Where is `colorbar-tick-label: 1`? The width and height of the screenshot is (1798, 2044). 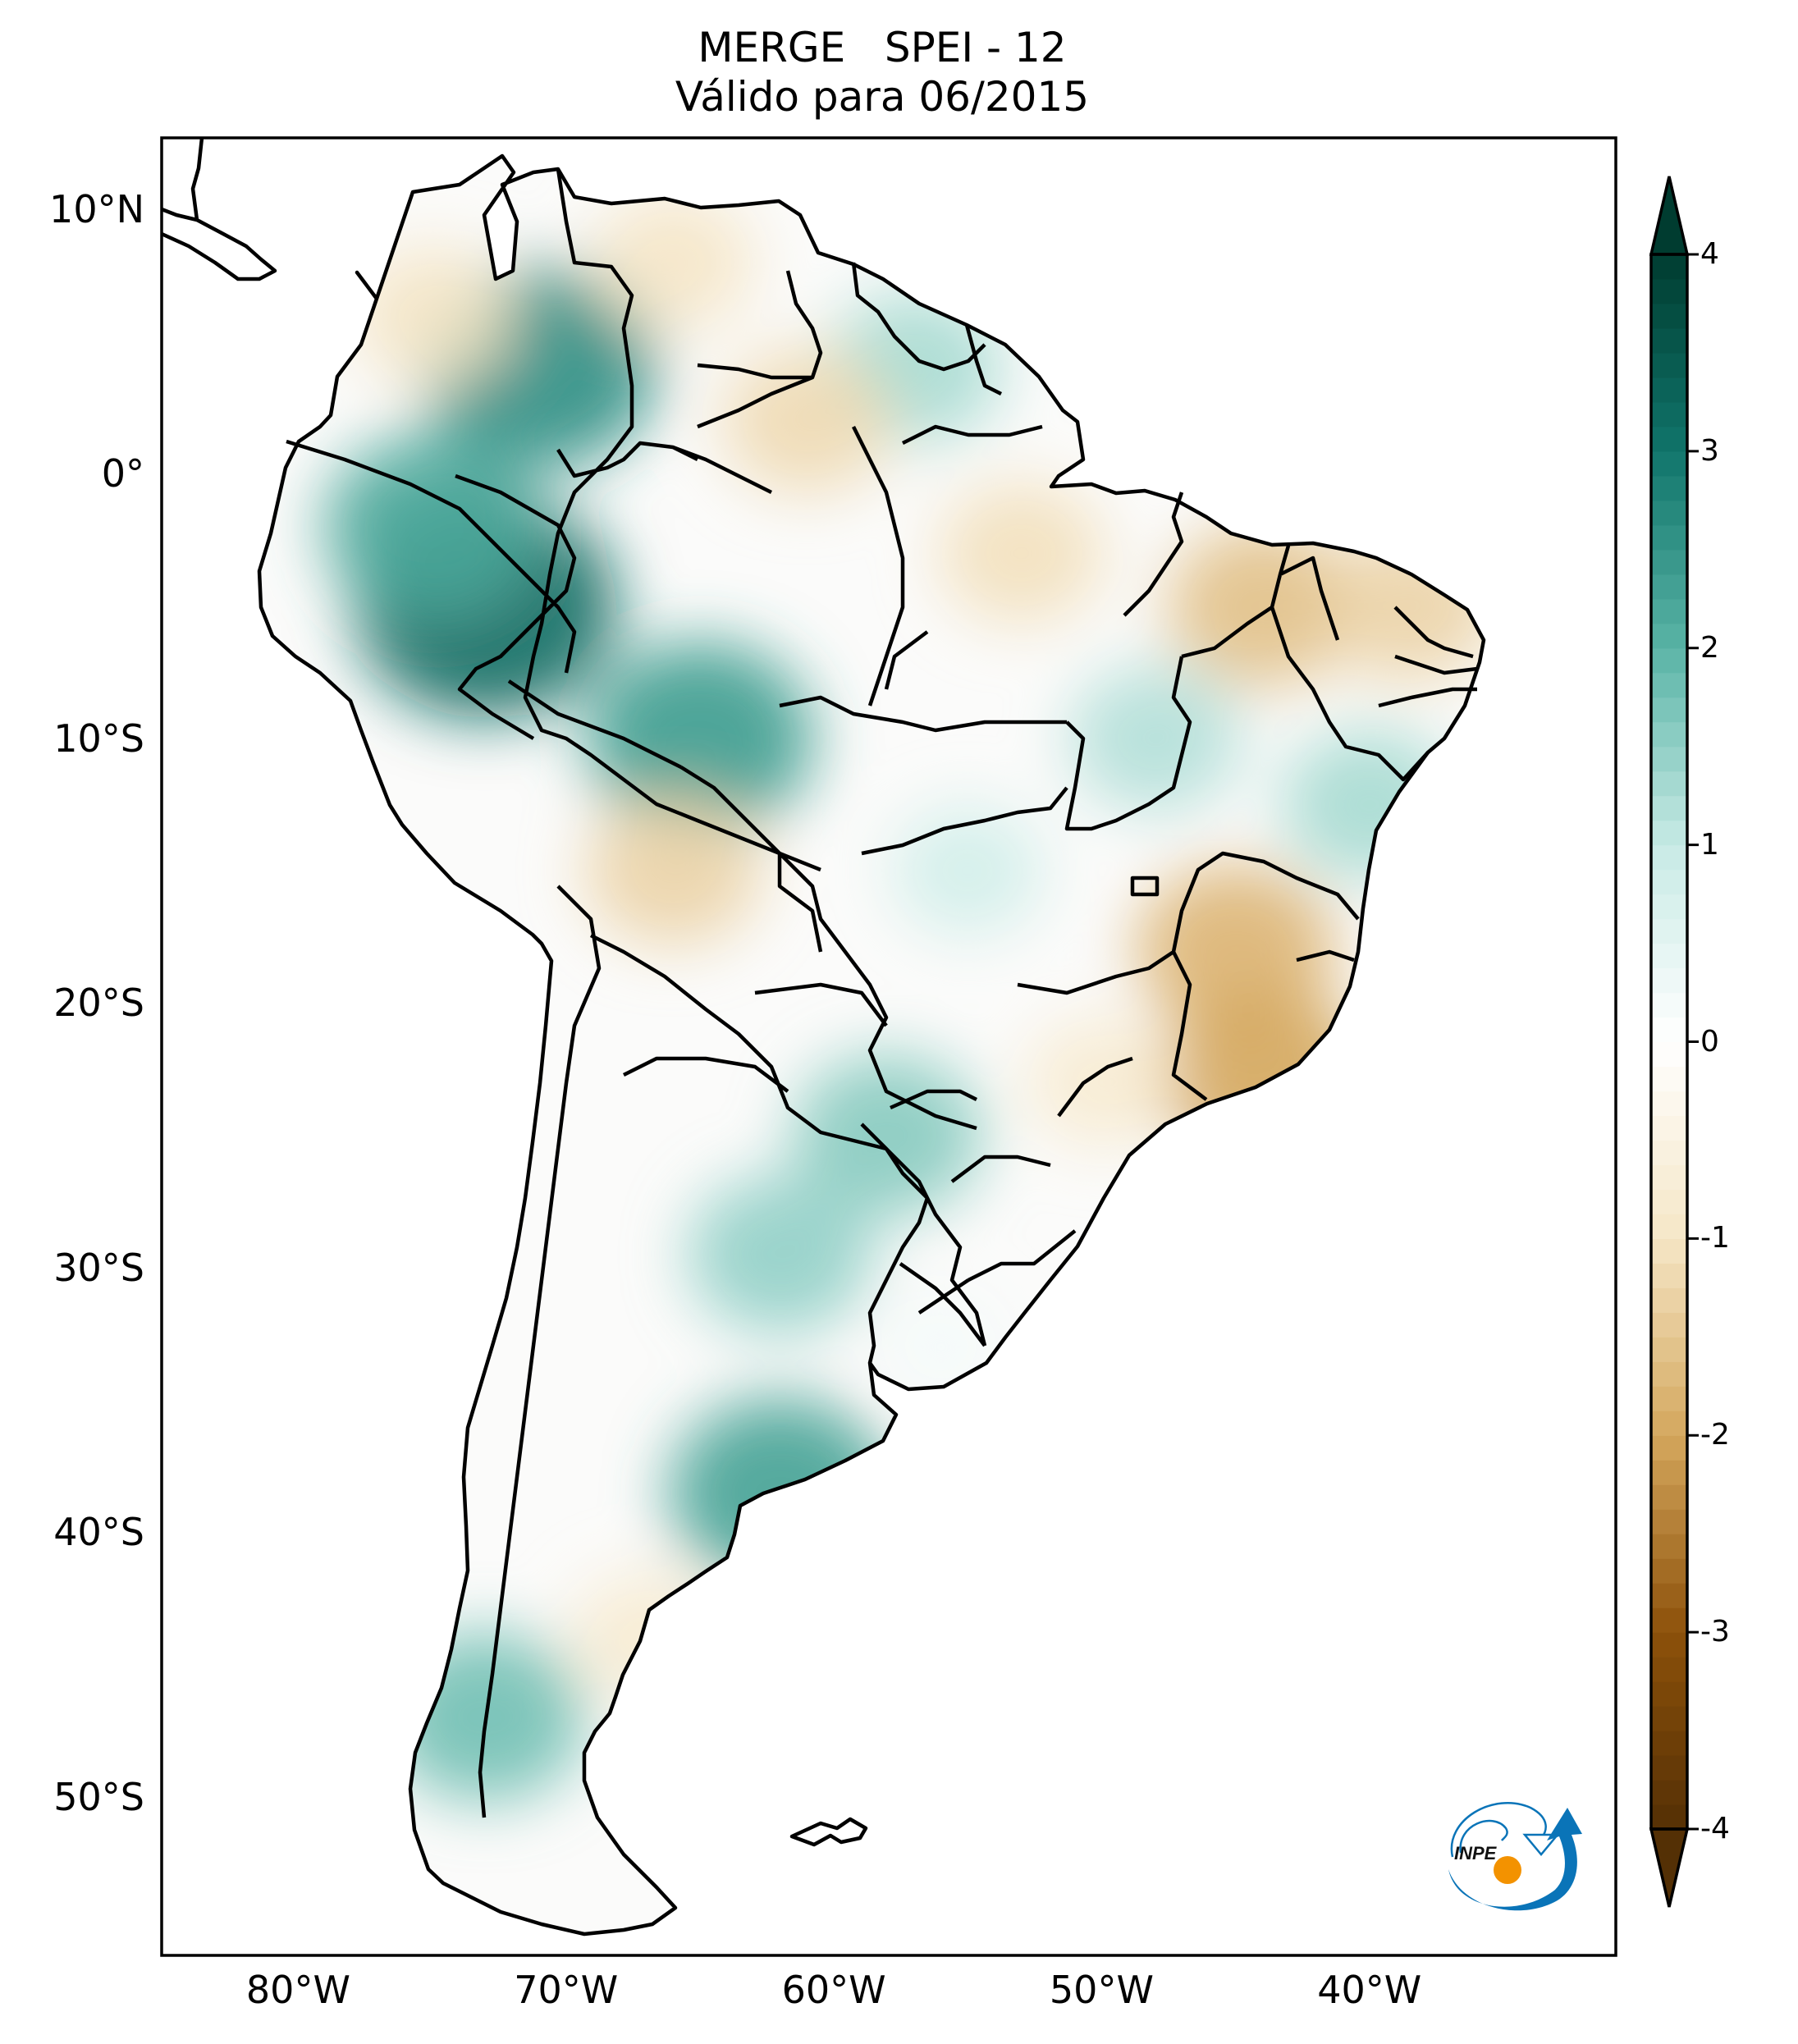
colorbar-tick-label: 1 is located at coordinates (1709, 845).